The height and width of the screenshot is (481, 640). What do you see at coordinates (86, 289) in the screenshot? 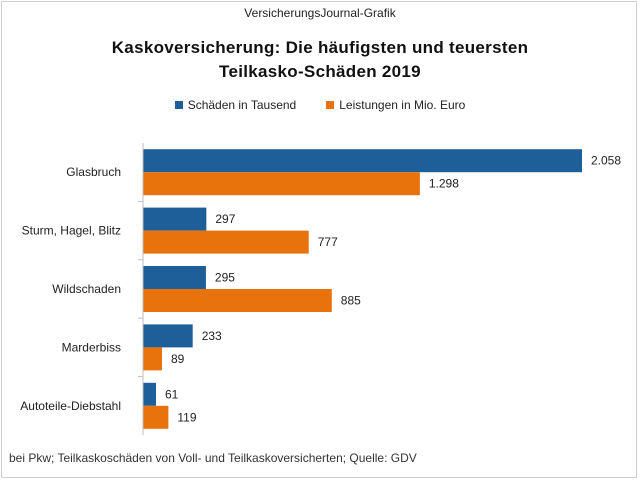
I see `category-label-wildschaden: Wildschaden` at bounding box center [86, 289].